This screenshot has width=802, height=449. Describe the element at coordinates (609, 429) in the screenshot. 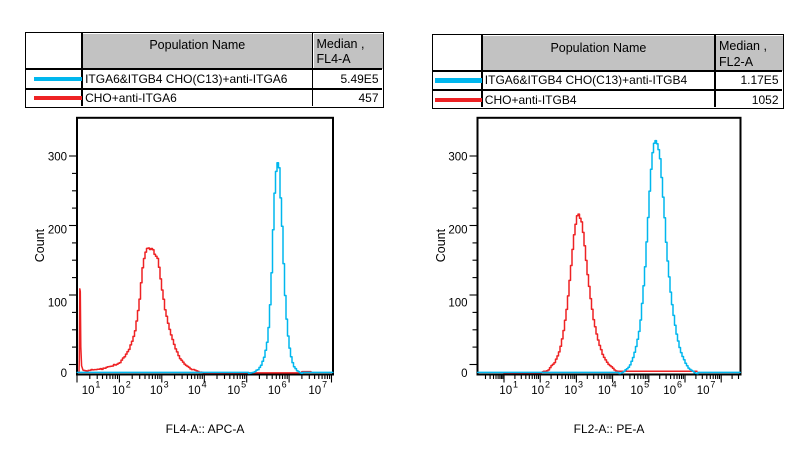

I see `svg-text: FL2-A:: PE-A` at that location.